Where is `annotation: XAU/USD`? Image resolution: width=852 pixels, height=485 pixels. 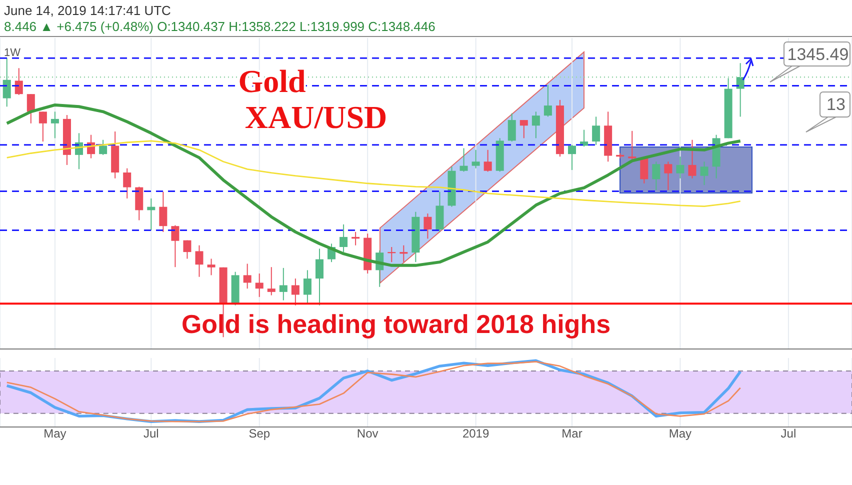
annotation: XAU/USD is located at coordinates (316, 117).